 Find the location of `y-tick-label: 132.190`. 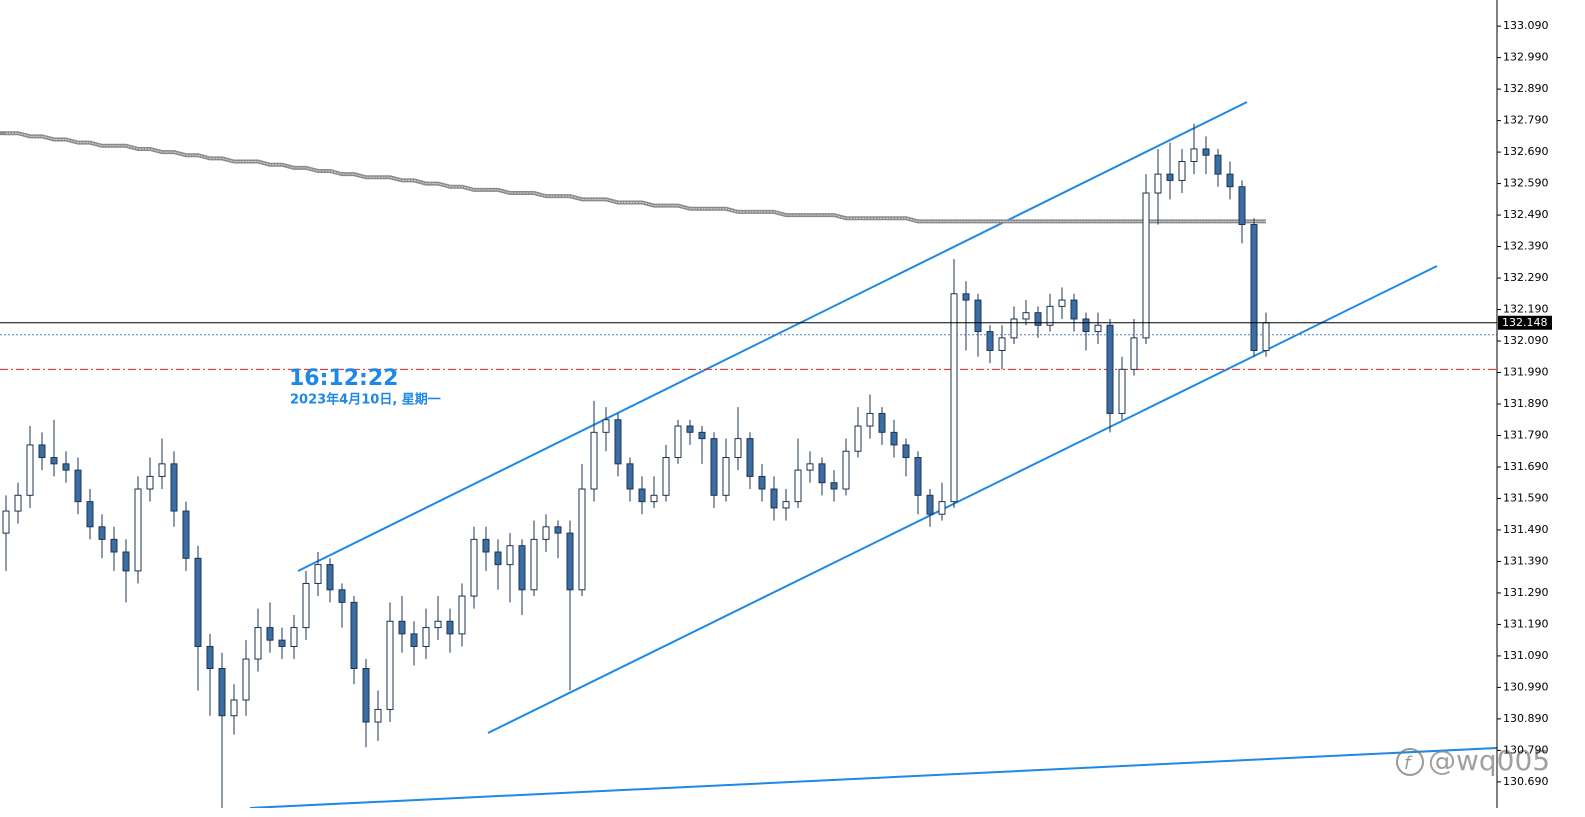

y-tick-label: 132.190 is located at coordinates (1526, 309).